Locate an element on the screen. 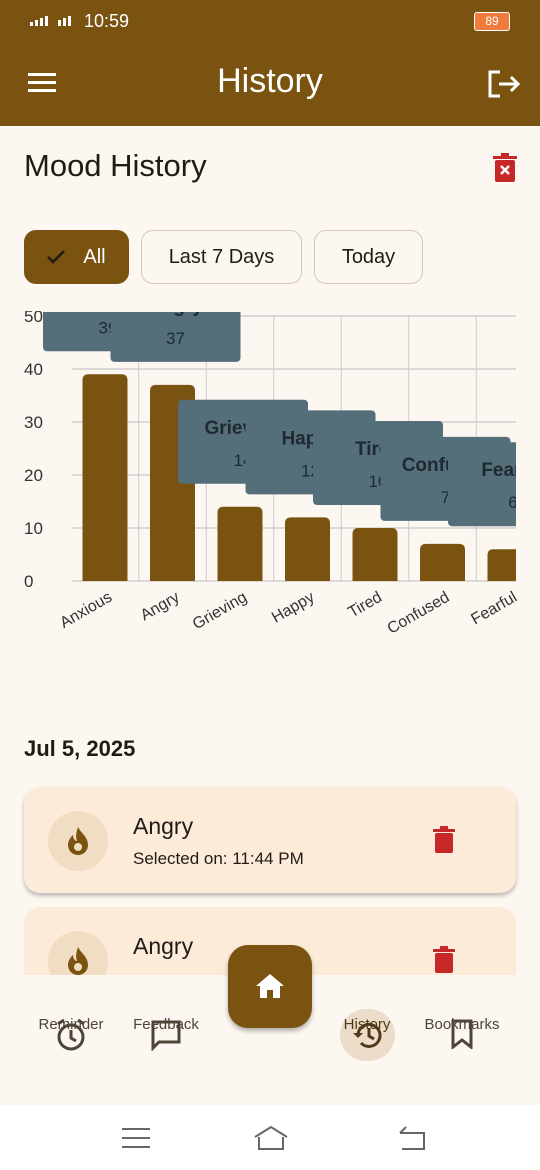  filter-label: Today is located at coordinates (368, 256).